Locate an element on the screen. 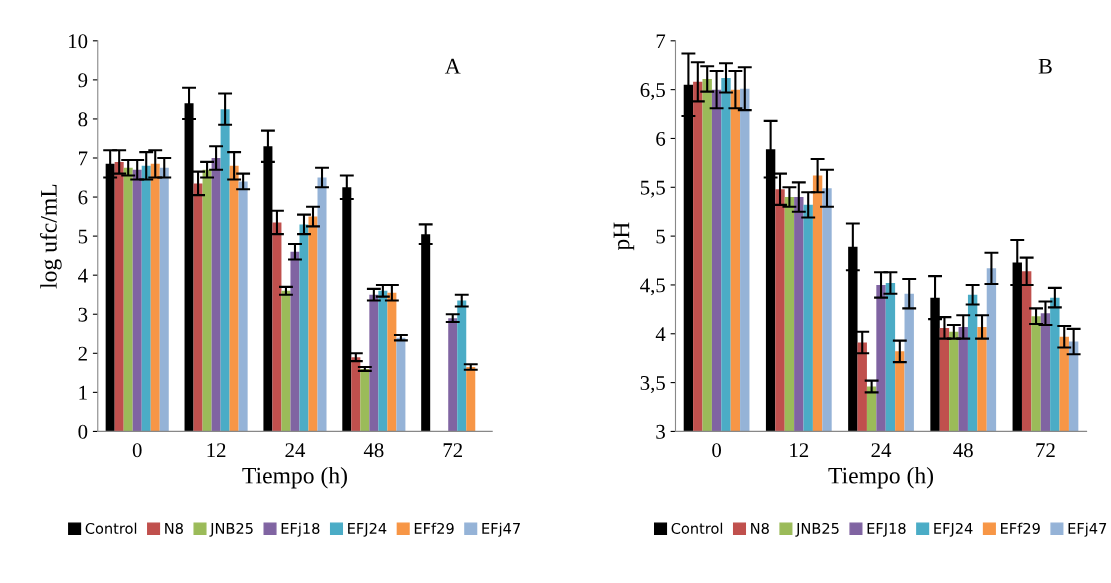 The image size is (1111, 583). y-tick-label: 1 is located at coordinates (83, 392).